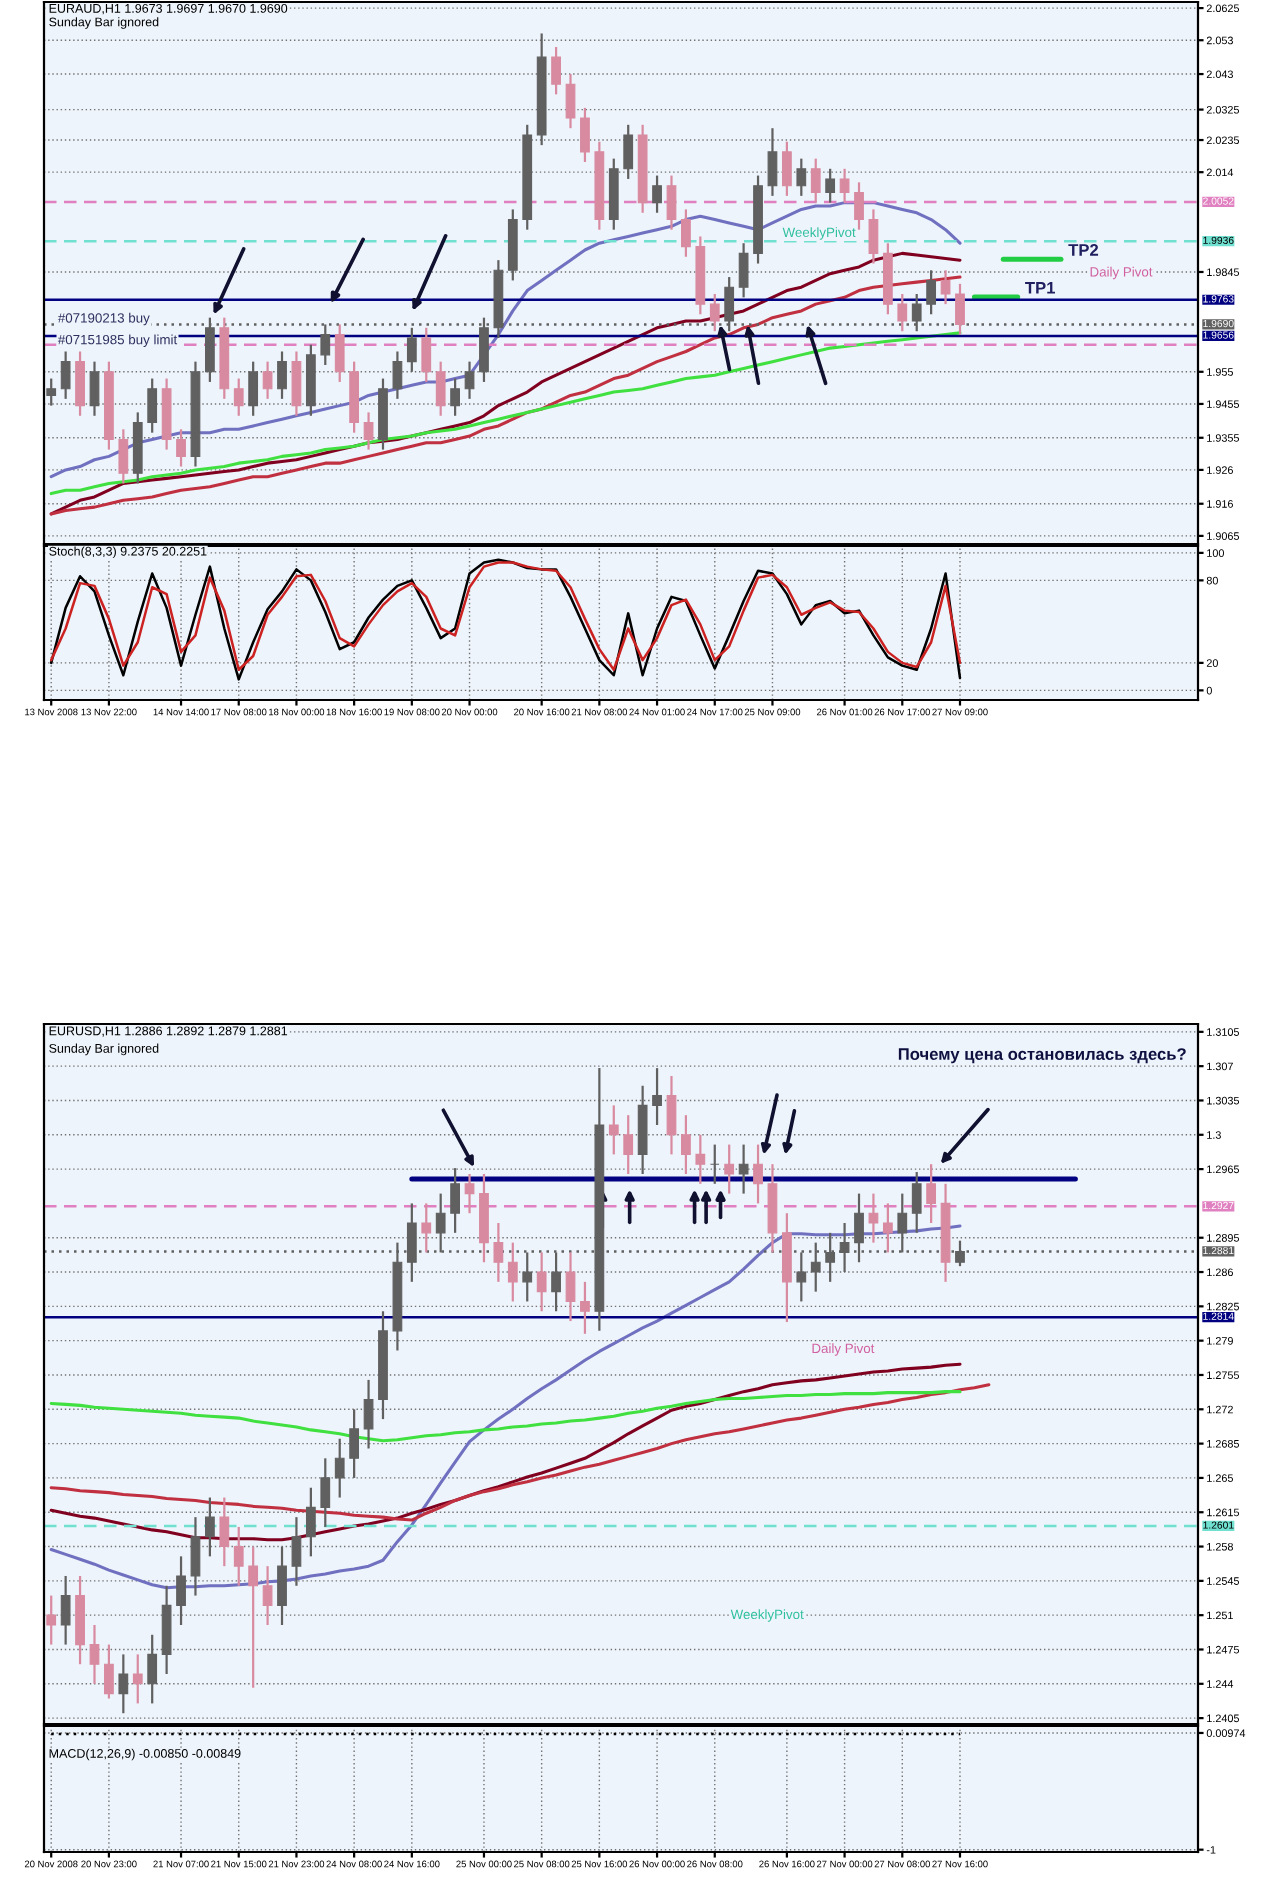 This screenshot has width=1284, height=1880. Describe the element at coordinates (1040, 288) in the screenshot. I see `series-label: TP1` at that location.